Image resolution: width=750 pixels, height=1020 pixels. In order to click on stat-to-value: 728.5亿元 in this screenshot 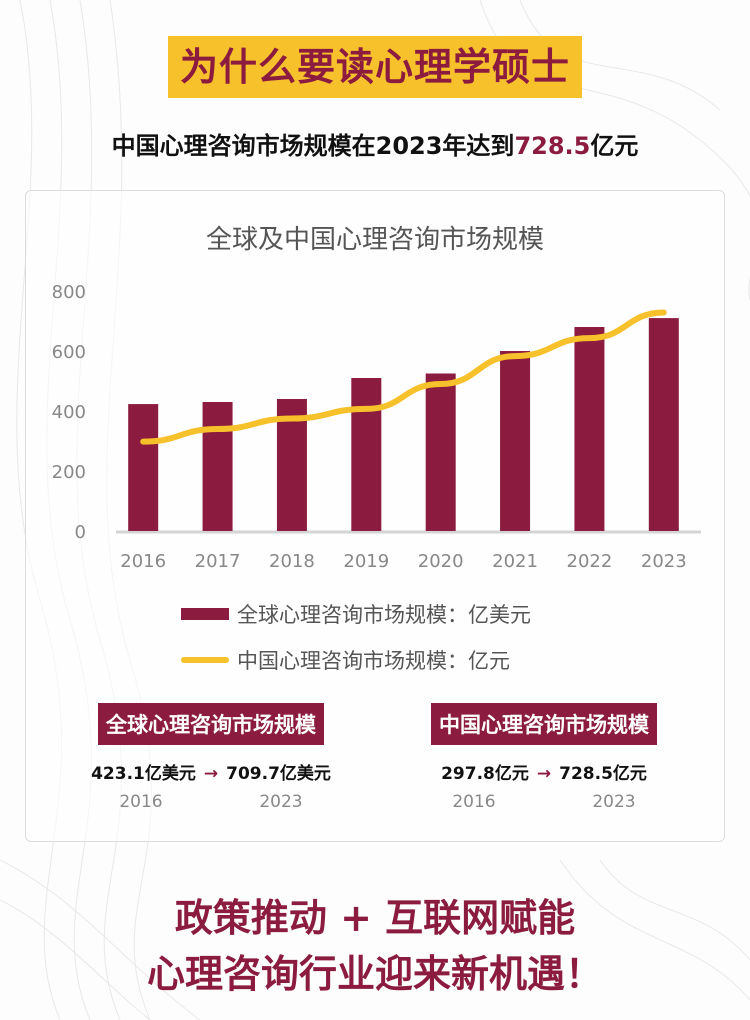, I will do `click(603, 774)`.